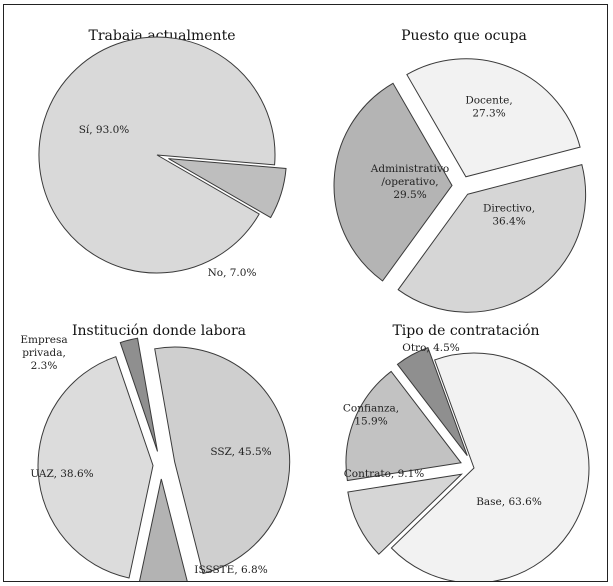 The width and height of the screenshot is (613, 586). I want to click on slice-label-administrativo-operativo: Administrativo/operativo, 29.5%, so click(409, 182).